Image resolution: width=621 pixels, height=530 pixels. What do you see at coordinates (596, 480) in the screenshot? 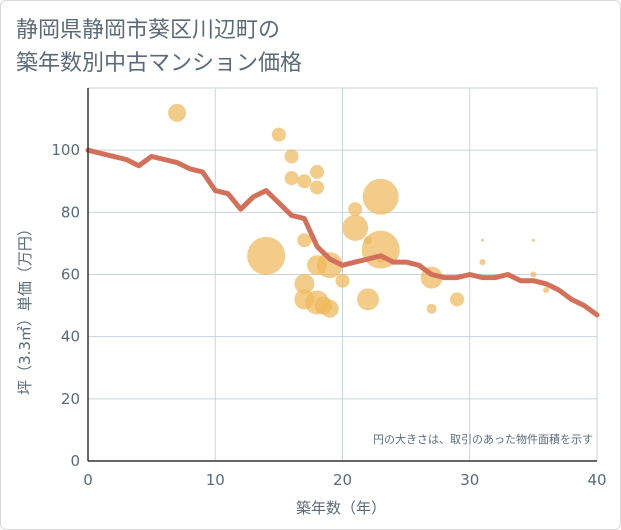
I see `x-tick-label-4: 40` at bounding box center [596, 480].